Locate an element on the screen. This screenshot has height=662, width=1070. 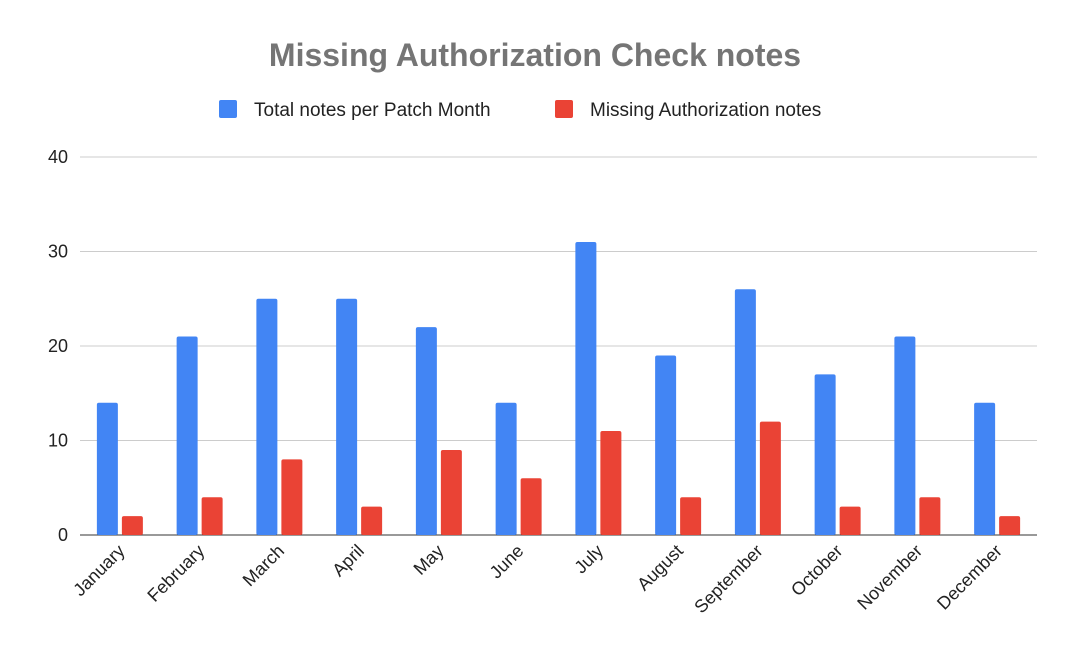
x-tick-label: January is located at coordinates (98, 570).